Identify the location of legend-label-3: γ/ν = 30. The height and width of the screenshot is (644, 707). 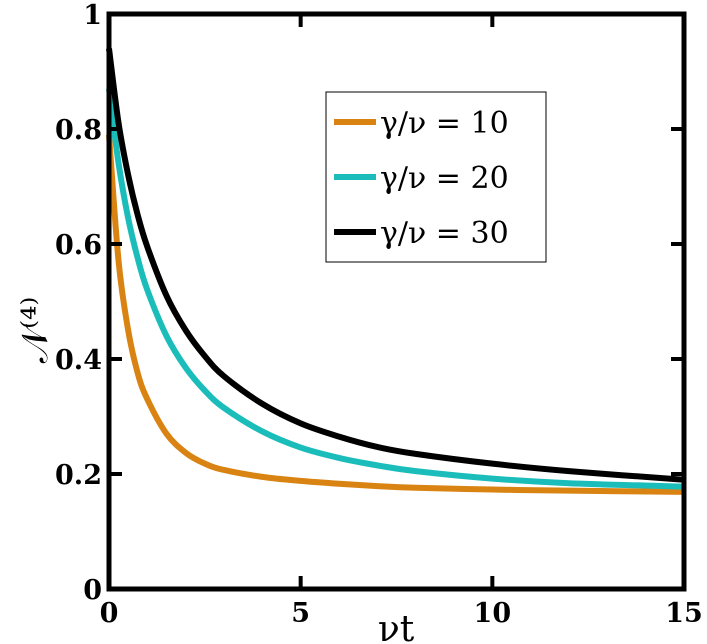
(444, 233).